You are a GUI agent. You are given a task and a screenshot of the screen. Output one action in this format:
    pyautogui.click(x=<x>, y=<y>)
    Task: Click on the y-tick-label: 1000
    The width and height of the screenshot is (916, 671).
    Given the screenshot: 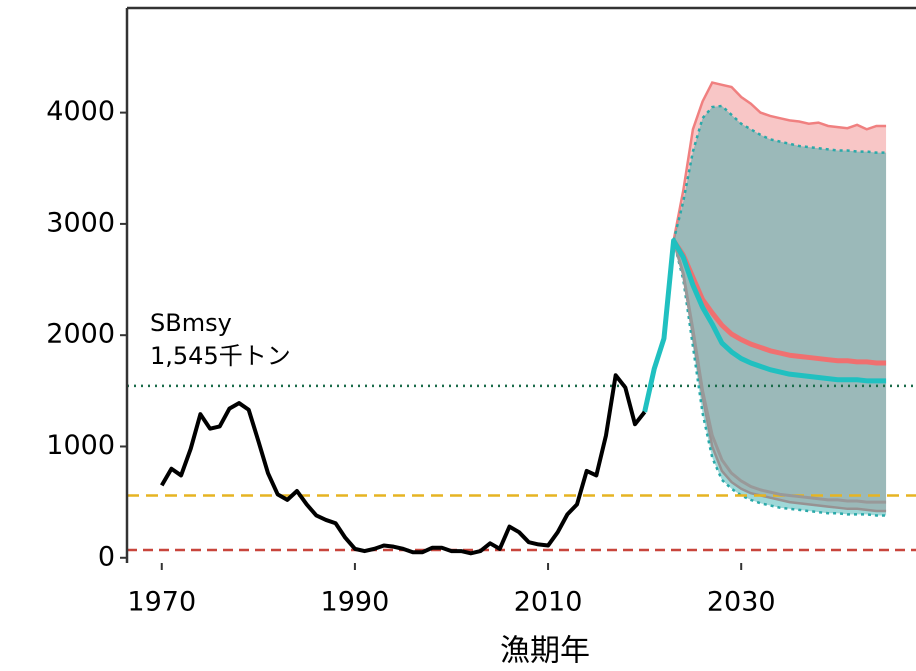 What is the action you would take?
    pyautogui.click(x=80, y=445)
    